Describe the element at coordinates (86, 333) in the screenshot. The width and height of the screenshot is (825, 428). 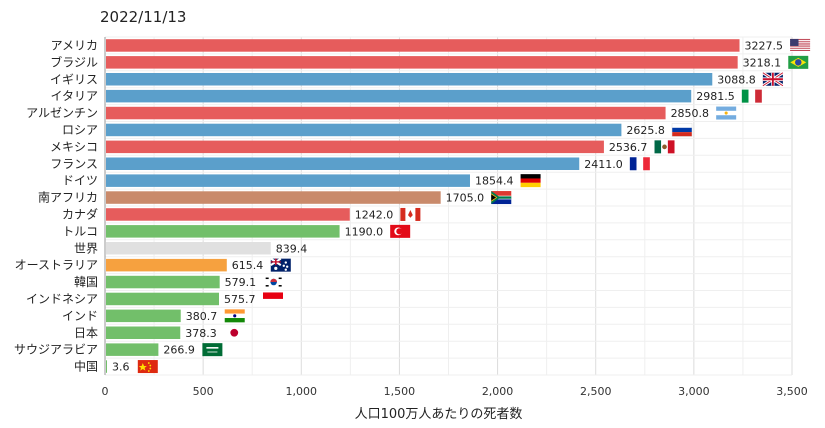
I see `category-label: 日本` at that location.